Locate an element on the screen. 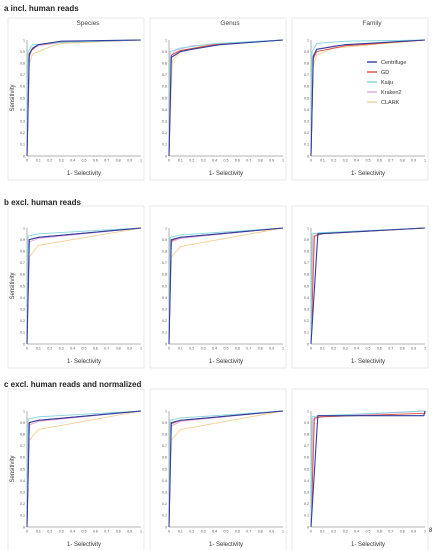 The height and width of the screenshot is (550, 437). y-tick-label: 0.9 is located at coordinates (164, 423).